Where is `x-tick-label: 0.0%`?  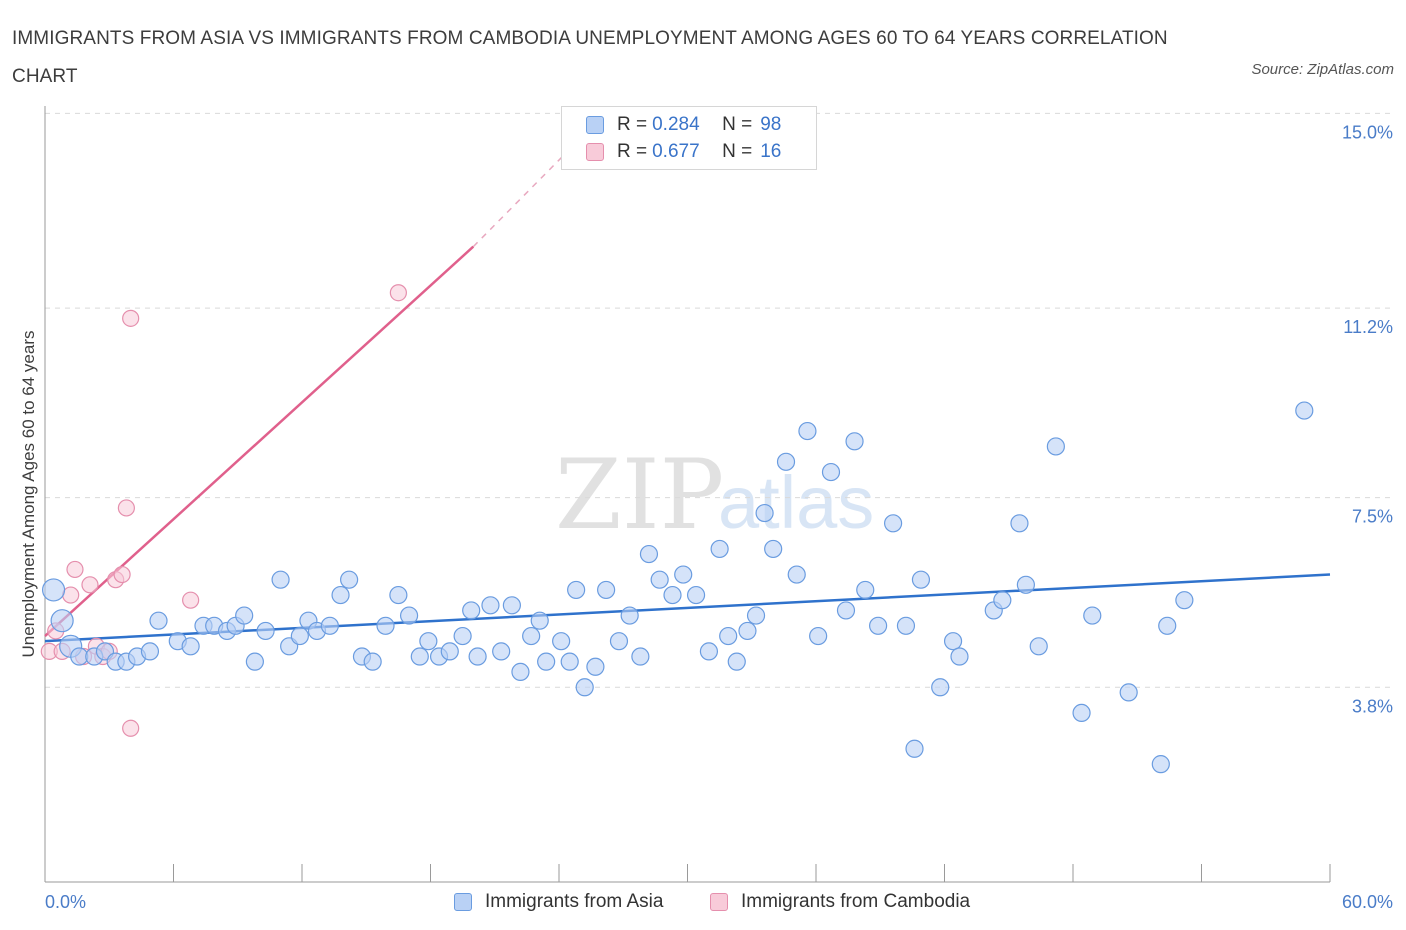 x-tick-label: 0.0% is located at coordinates (65, 902).